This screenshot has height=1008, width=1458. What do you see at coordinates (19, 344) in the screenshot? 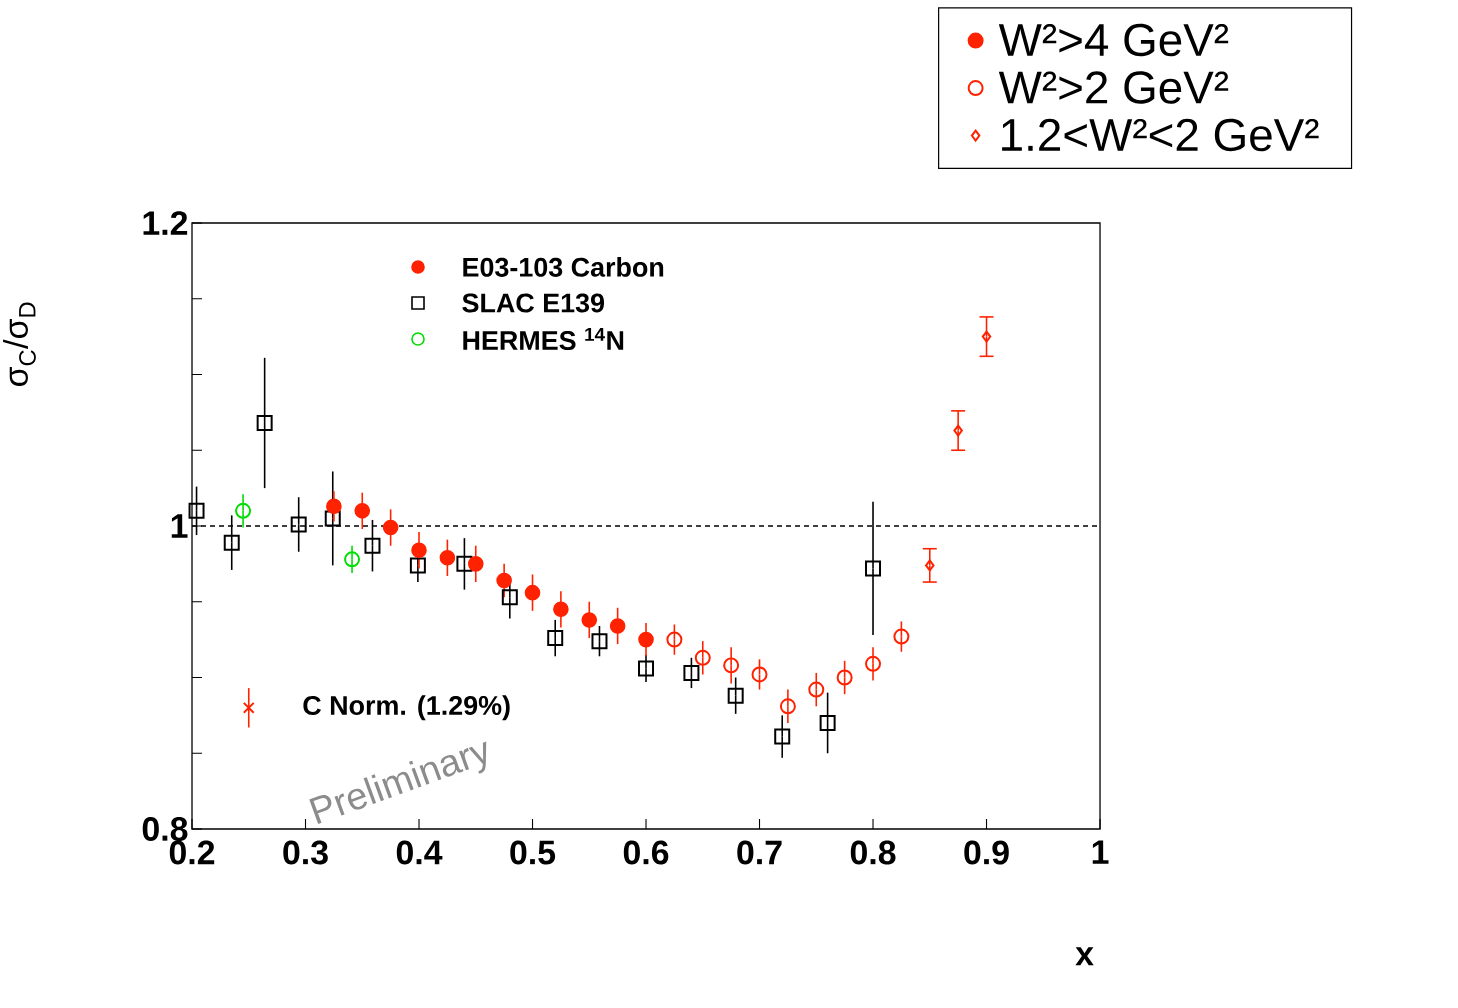
I see `y-axis-title: σ$_{C}$/σ$_{D}$` at bounding box center [19, 344].